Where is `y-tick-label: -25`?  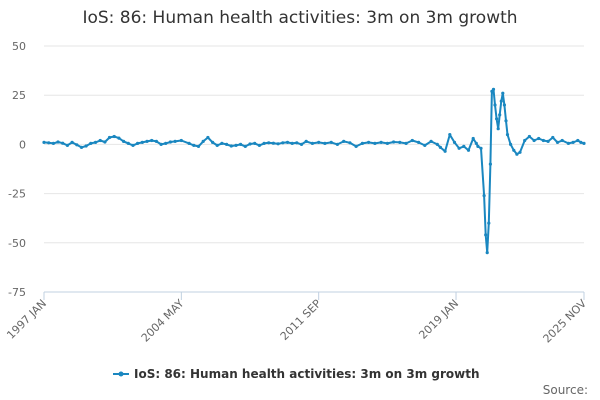
y-tick-label: -25 is located at coordinates (17, 194).